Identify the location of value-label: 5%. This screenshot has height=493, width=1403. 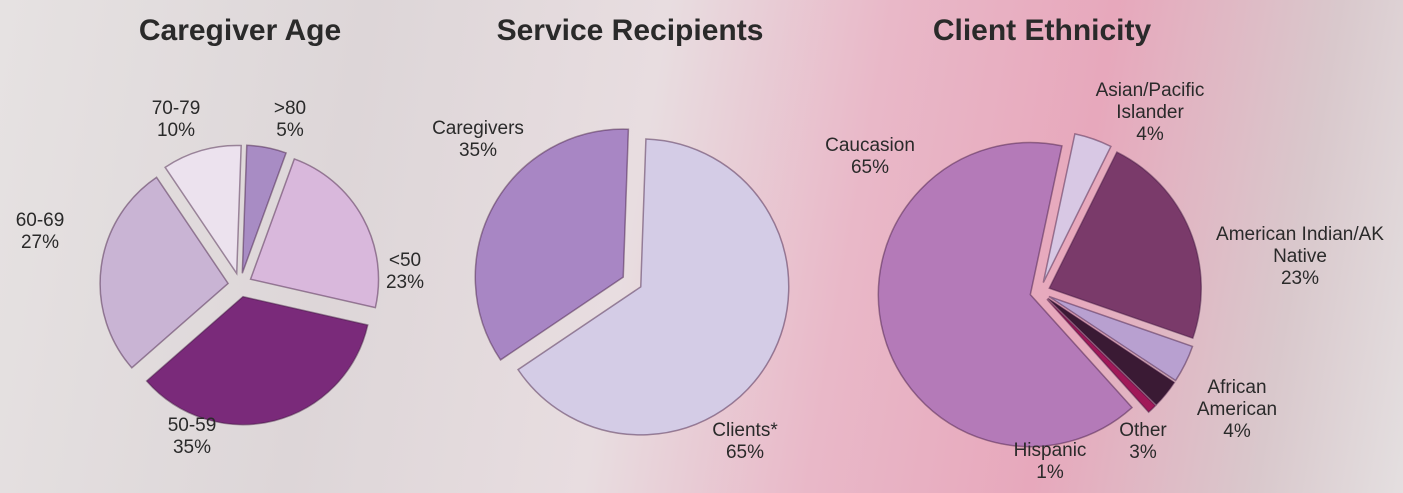
(290, 130).